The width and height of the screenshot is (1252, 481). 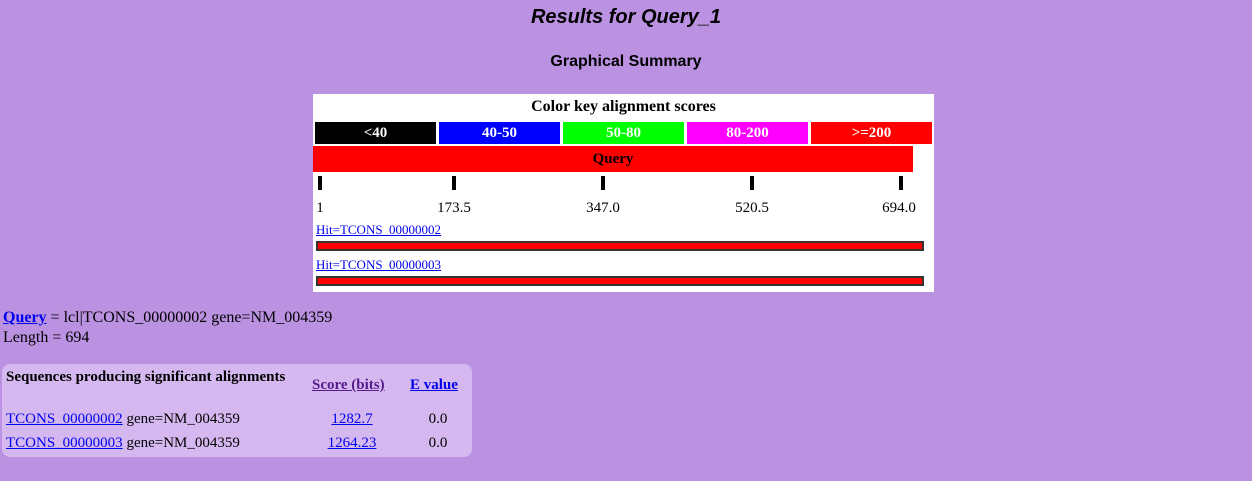 What do you see at coordinates (434, 385) in the screenshot?
I see `header-evalue-sort-link: E value` at bounding box center [434, 385].